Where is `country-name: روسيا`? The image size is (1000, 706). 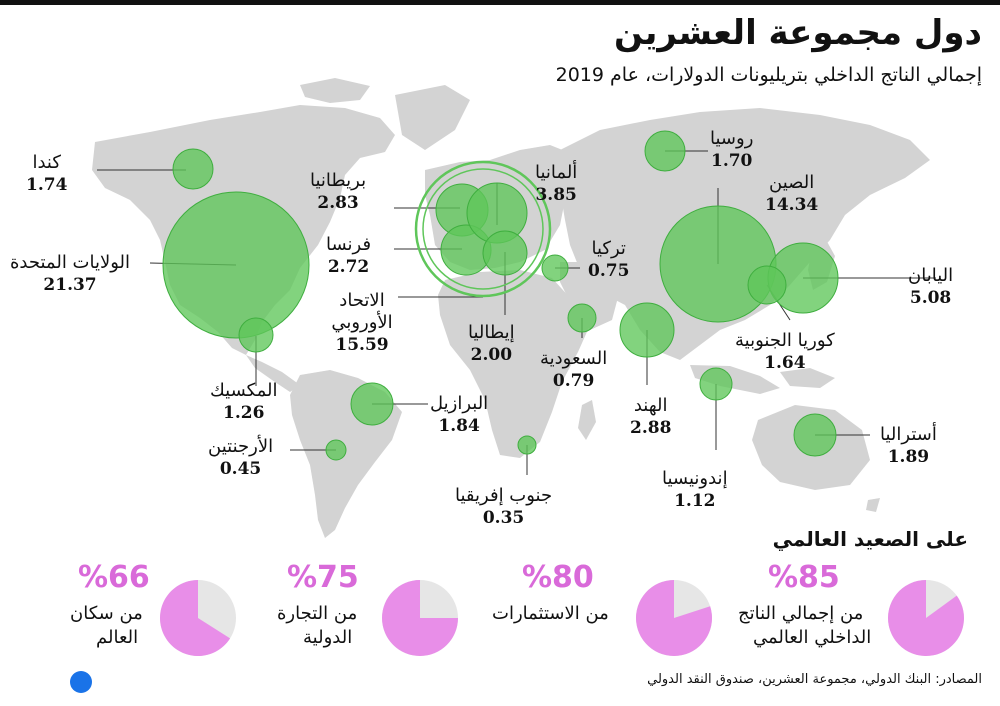 country-name: روسيا is located at coordinates (732, 138).